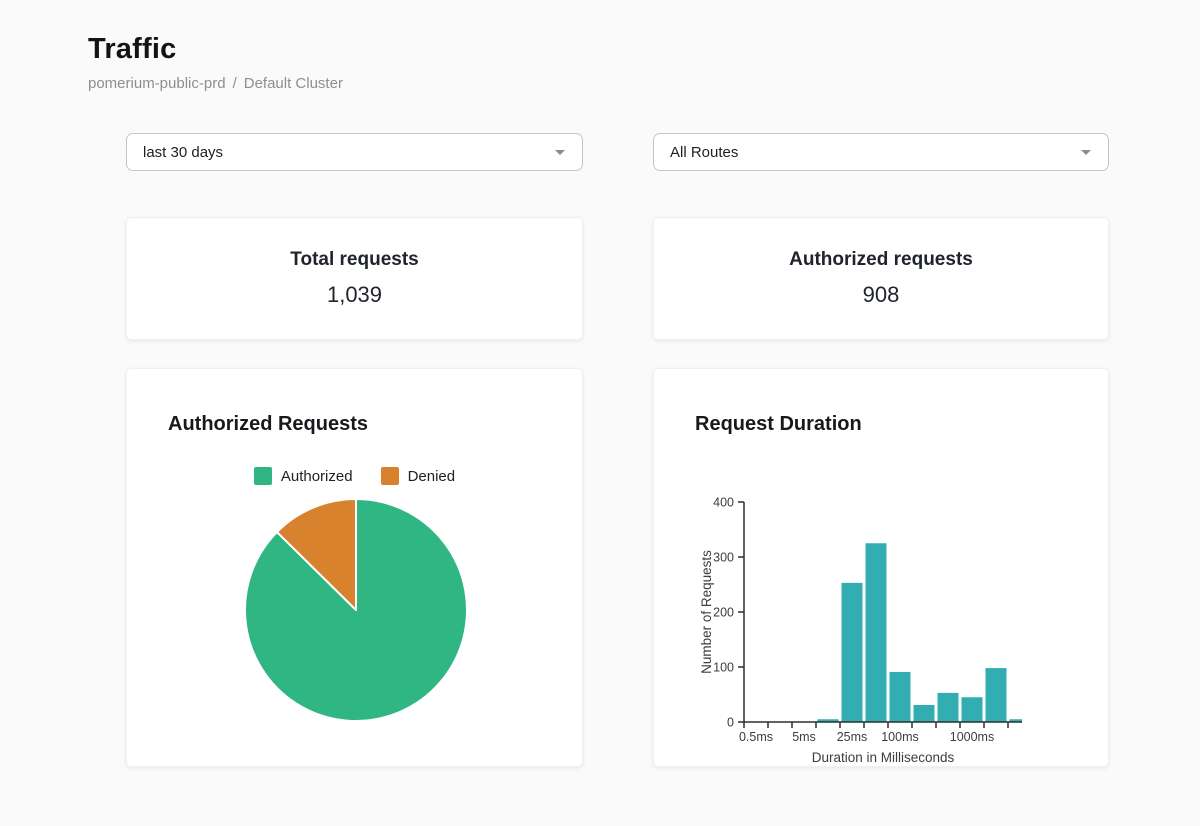  I want to click on authorized-swatch-icon, so click(262, 476).